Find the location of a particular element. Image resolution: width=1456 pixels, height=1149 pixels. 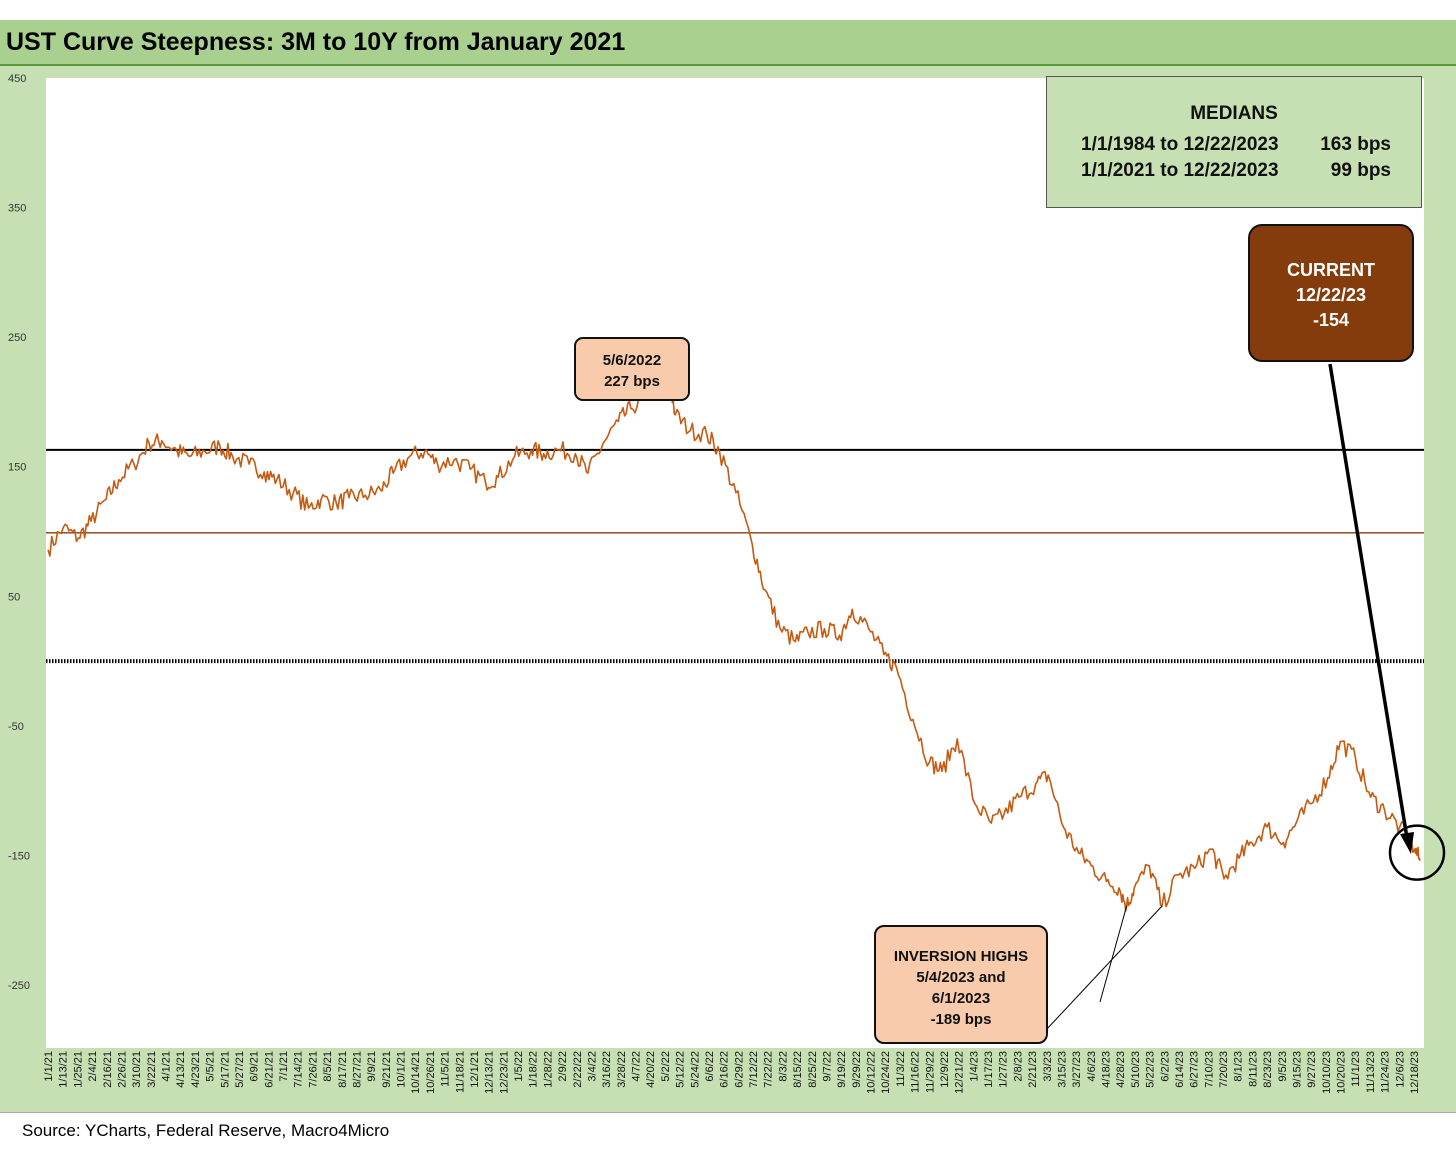

x-tick-label: 4/1/21 is located at coordinates (167, 1066).